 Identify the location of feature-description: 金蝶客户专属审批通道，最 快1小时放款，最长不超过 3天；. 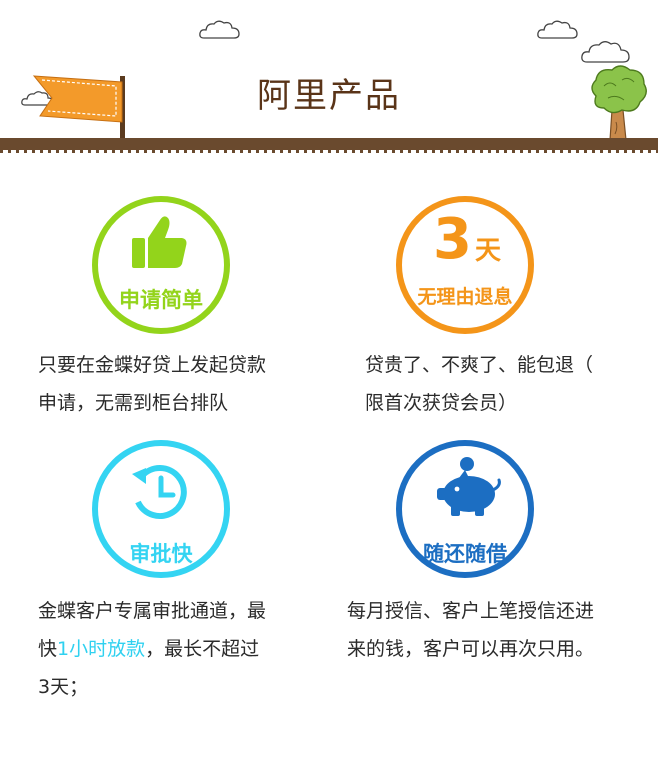
(183, 649).